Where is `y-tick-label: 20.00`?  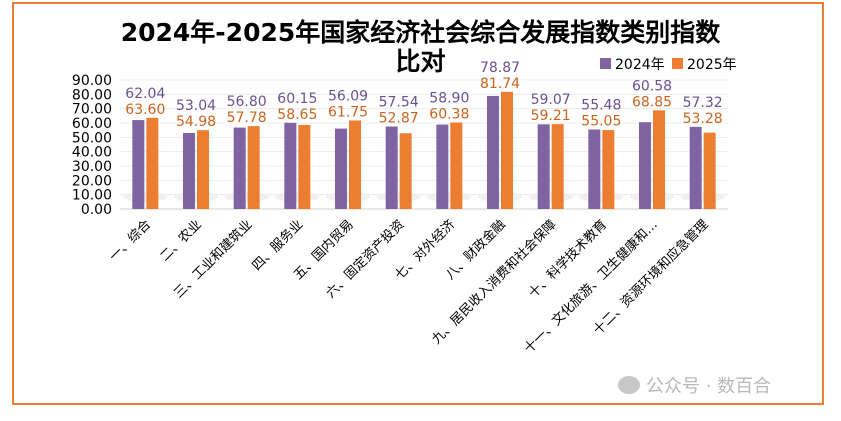
y-tick-label: 20.00 is located at coordinates (92, 181).